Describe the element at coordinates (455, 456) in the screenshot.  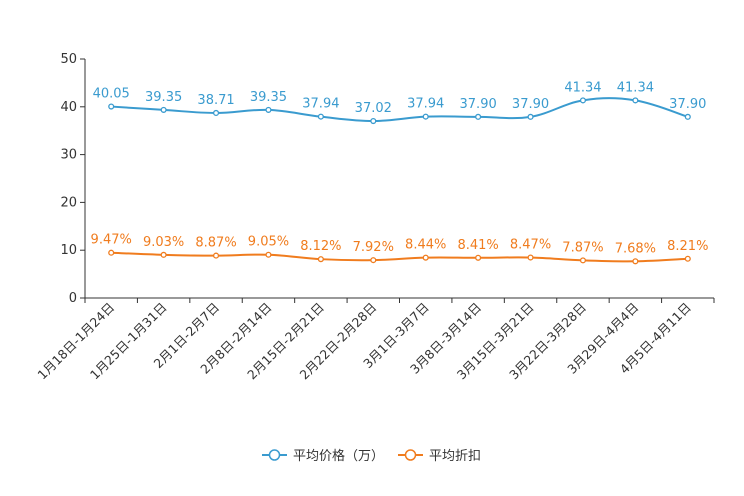
I see `legend-label: 平均折扣` at that location.